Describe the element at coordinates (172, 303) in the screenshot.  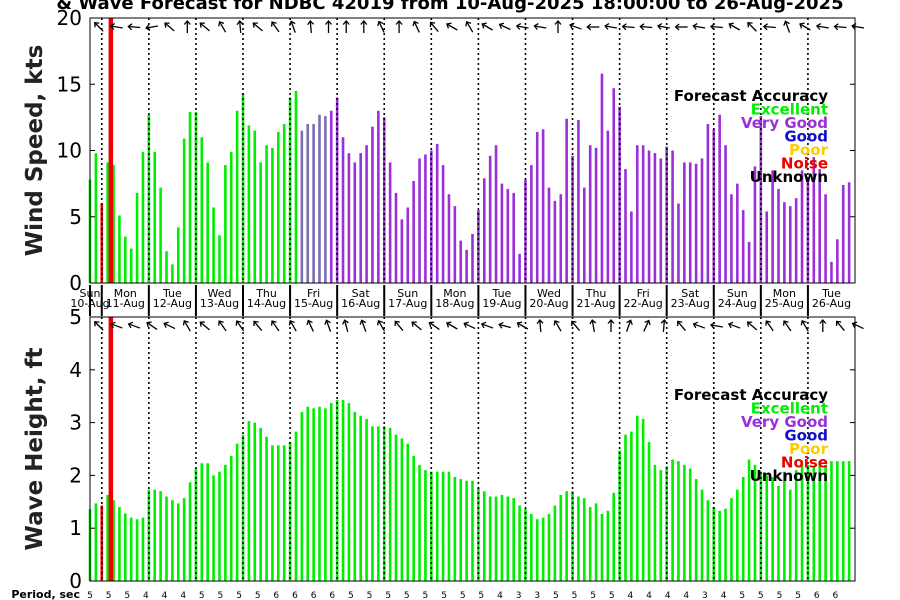
I see `day-date-label: 12-Aug` at that location.